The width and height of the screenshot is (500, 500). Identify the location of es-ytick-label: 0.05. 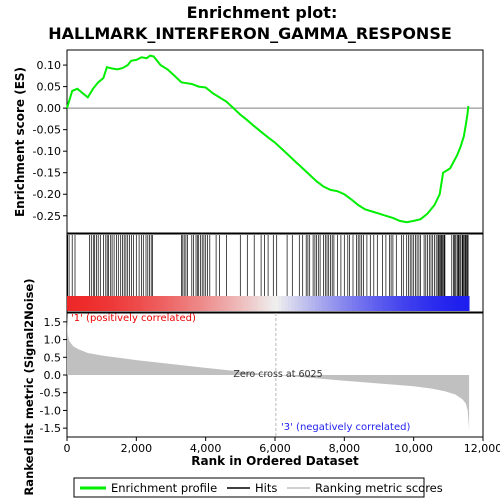
(49, 87).